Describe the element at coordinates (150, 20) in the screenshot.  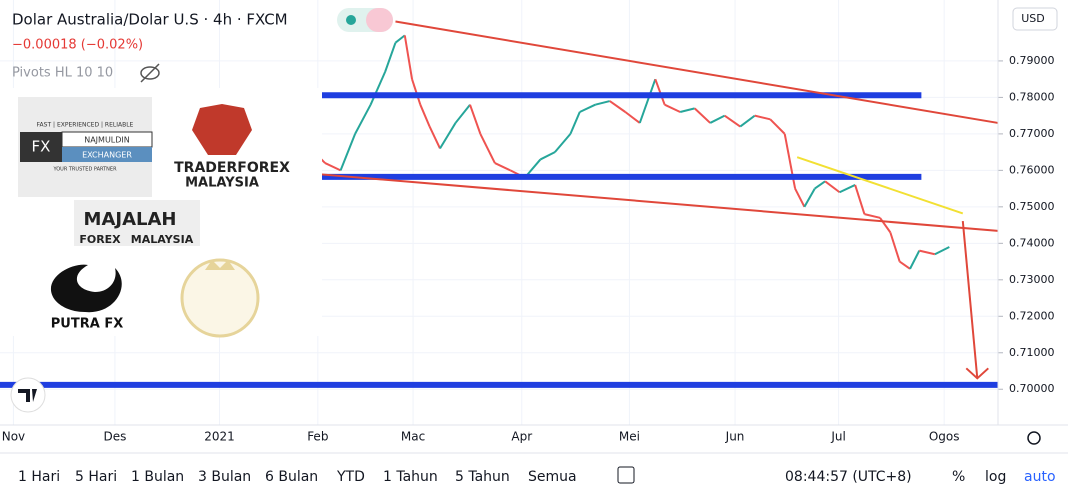
I see `symbol-title: Dolar Australia/Dolar U.S · 4h · FXCM` at that location.